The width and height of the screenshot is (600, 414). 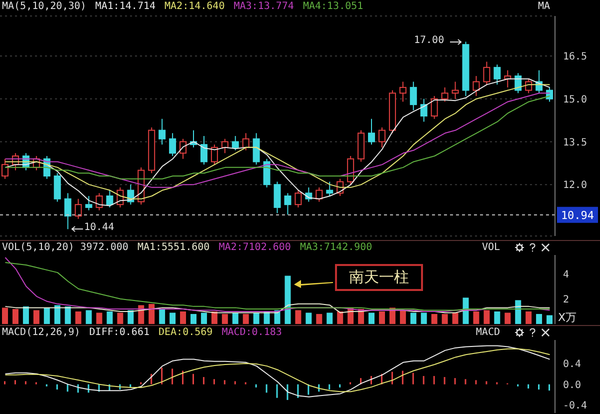 What do you see at coordinates (429, 40) in the screenshot?
I see `annotation: 17.00` at bounding box center [429, 40].